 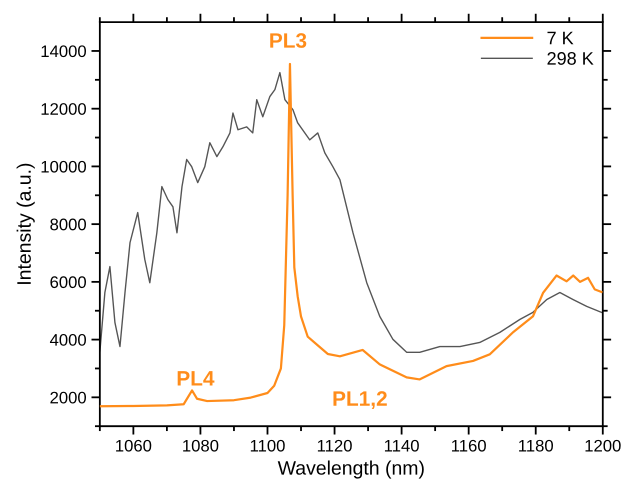 I want to click on y-tick-label: 10000, so click(x=64, y=166).